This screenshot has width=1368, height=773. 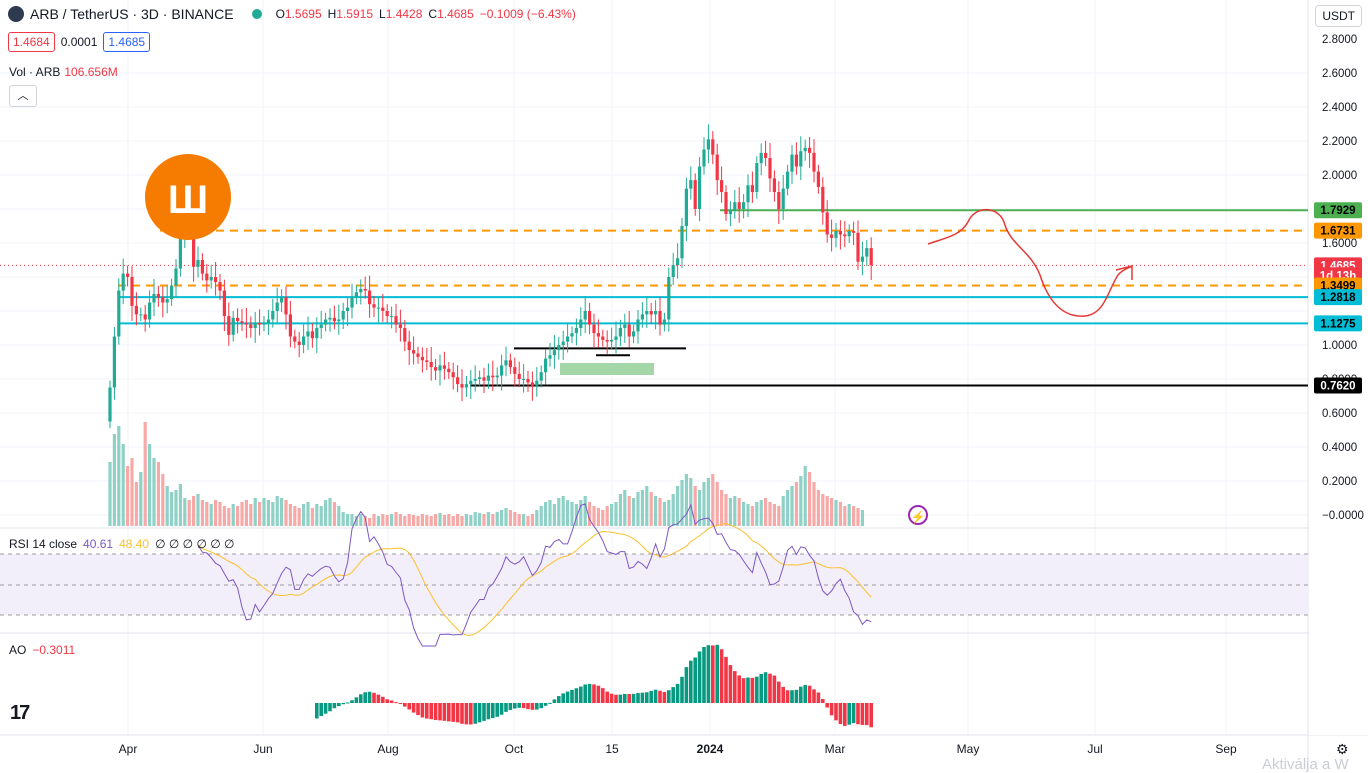 What do you see at coordinates (1339, 142) in the screenshot?
I see `price-tick-label: 2.2000` at bounding box center [1339, 142].